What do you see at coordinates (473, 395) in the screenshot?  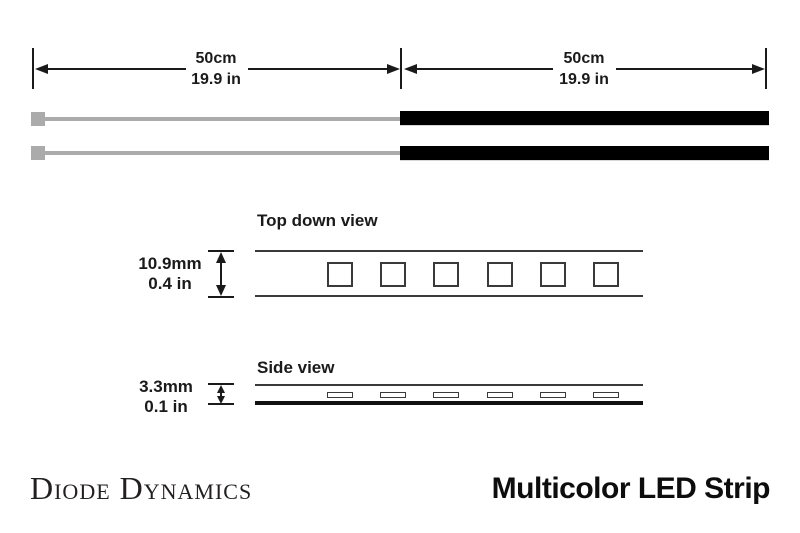 I see `side-led-row` at bounding box center [473, 395].